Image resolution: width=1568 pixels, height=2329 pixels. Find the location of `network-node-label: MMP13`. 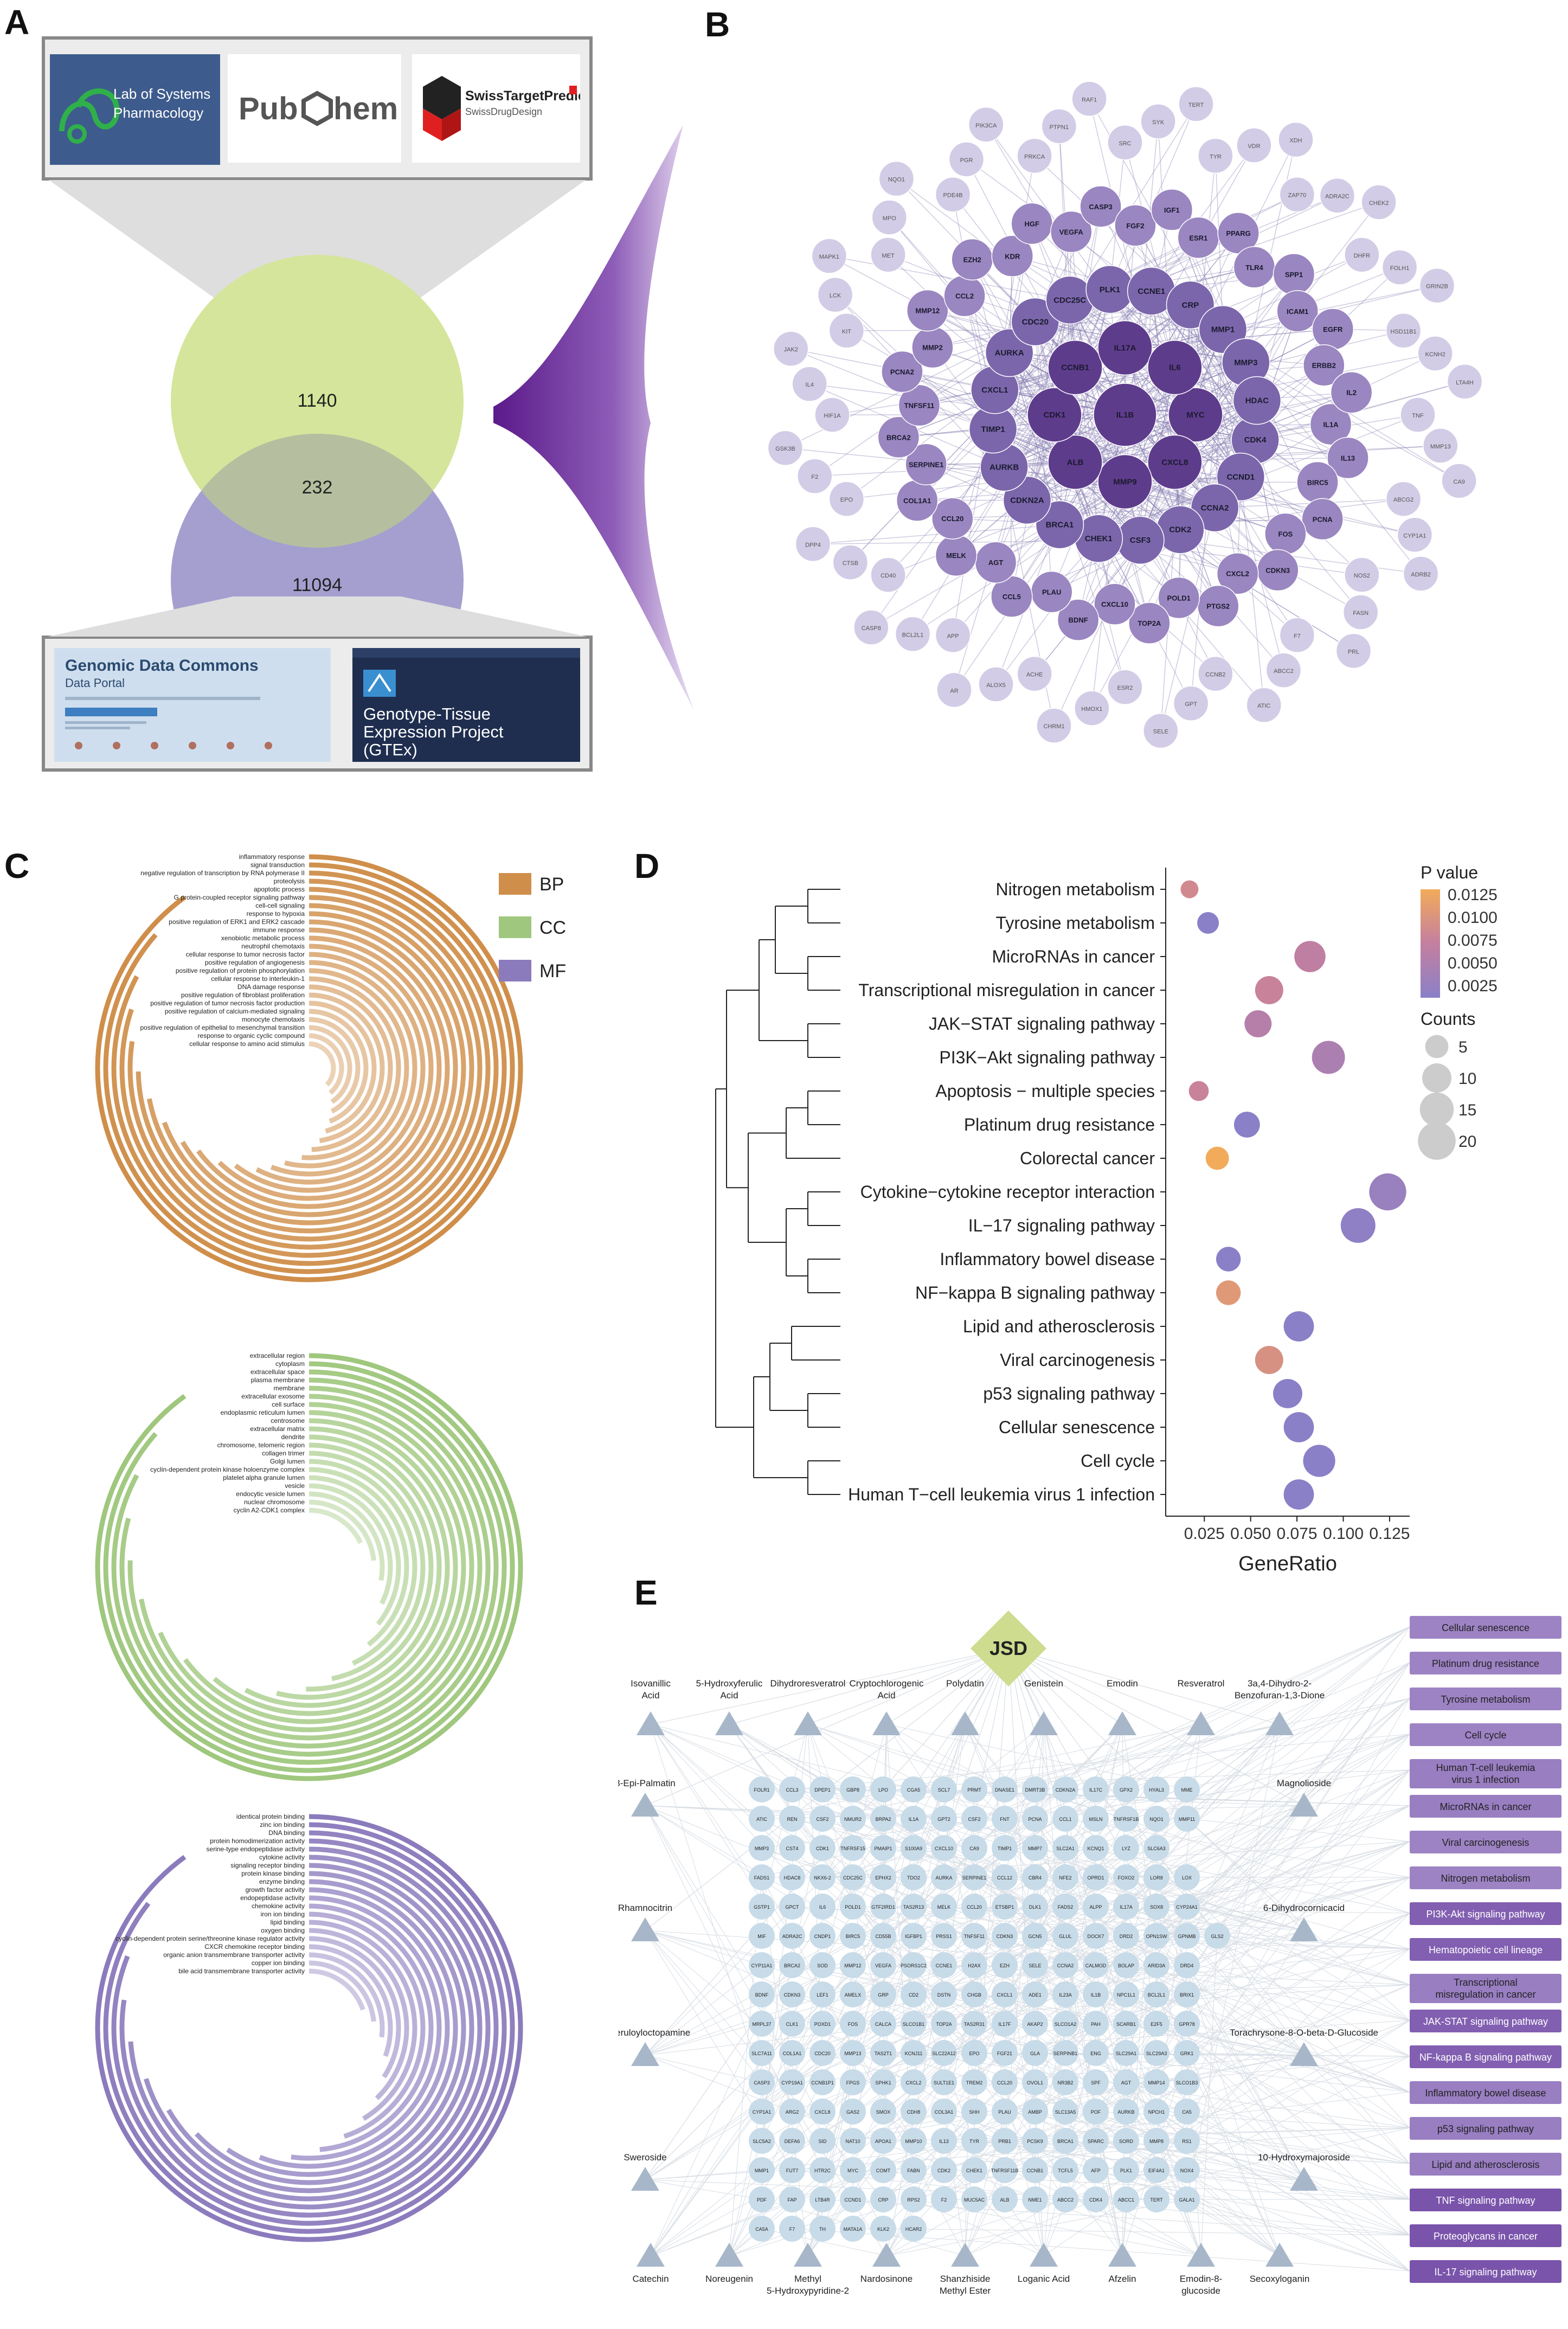

network-node-label: MMP13 is located at coordinates (1440, 447).